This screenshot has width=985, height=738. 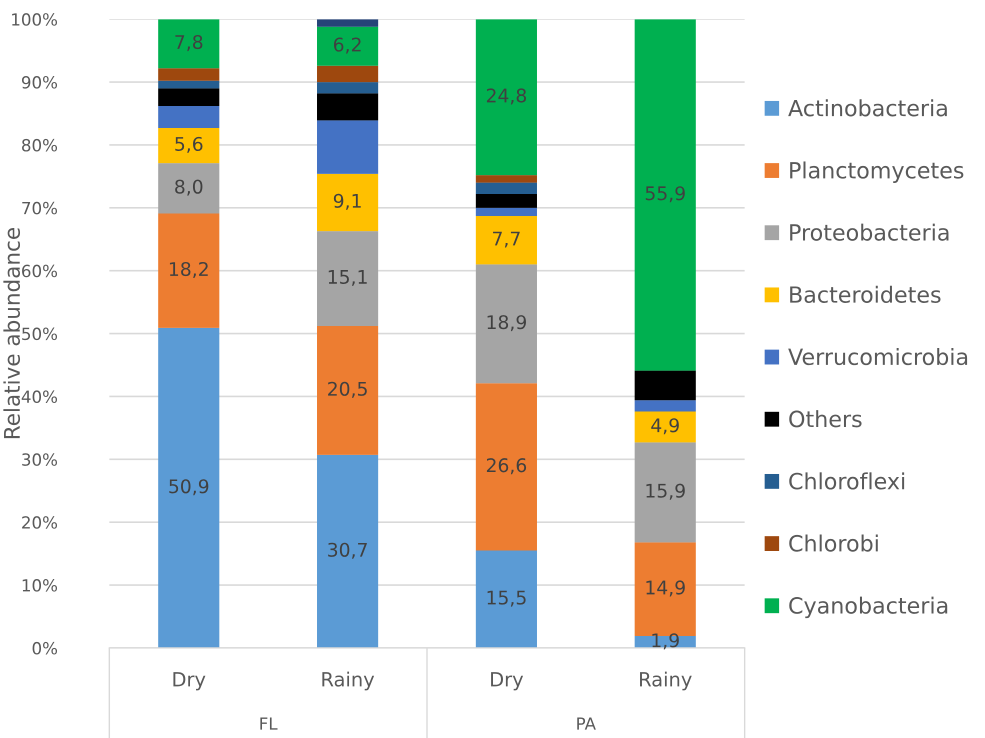 I want to click on text: PA, so click(x=586, y=723).